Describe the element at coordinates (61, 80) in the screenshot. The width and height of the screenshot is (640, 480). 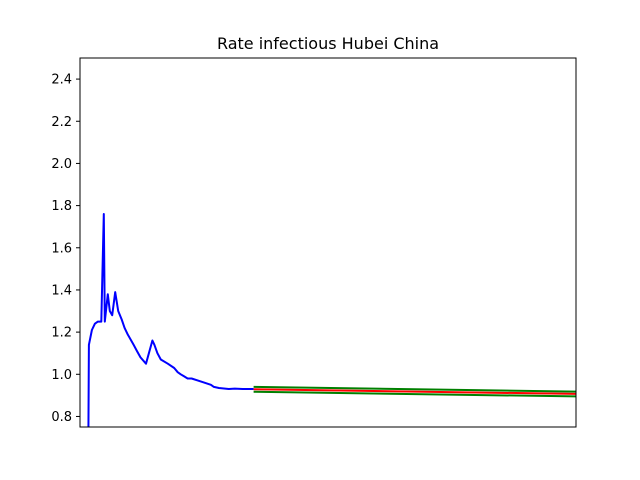
I see `y-tick-label: 2.4` at that location.